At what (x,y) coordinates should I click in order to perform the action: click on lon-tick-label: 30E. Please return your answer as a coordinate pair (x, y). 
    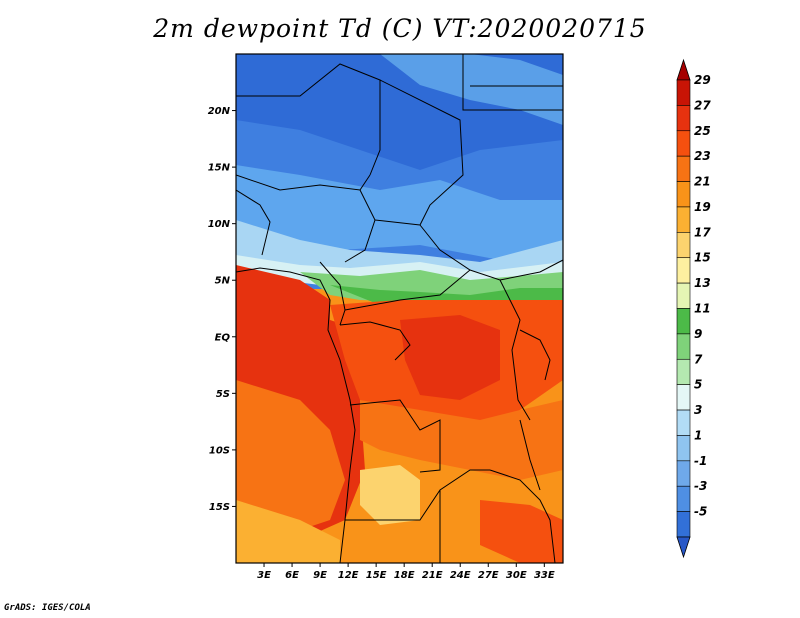
    Looking at the image, I should click on (516, 575).